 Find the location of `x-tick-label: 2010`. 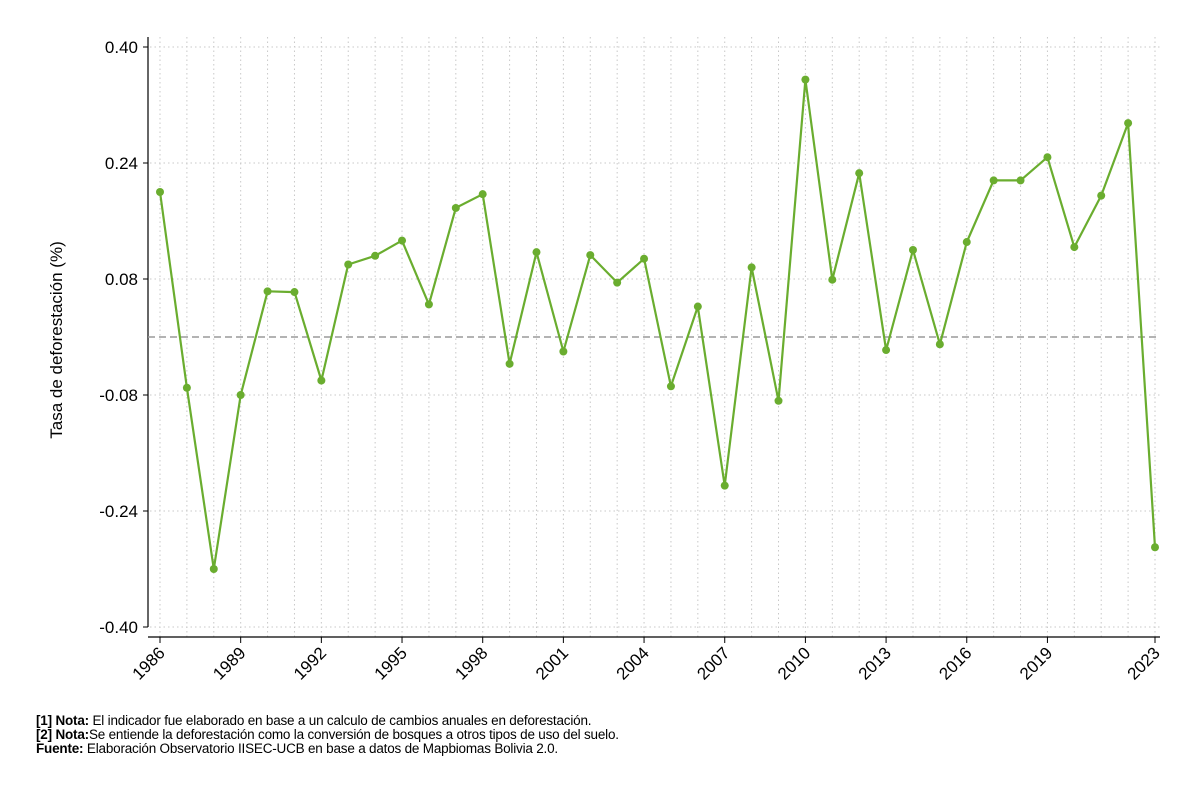

x-tick-label: 2010 is located at coordinates (794, 663).